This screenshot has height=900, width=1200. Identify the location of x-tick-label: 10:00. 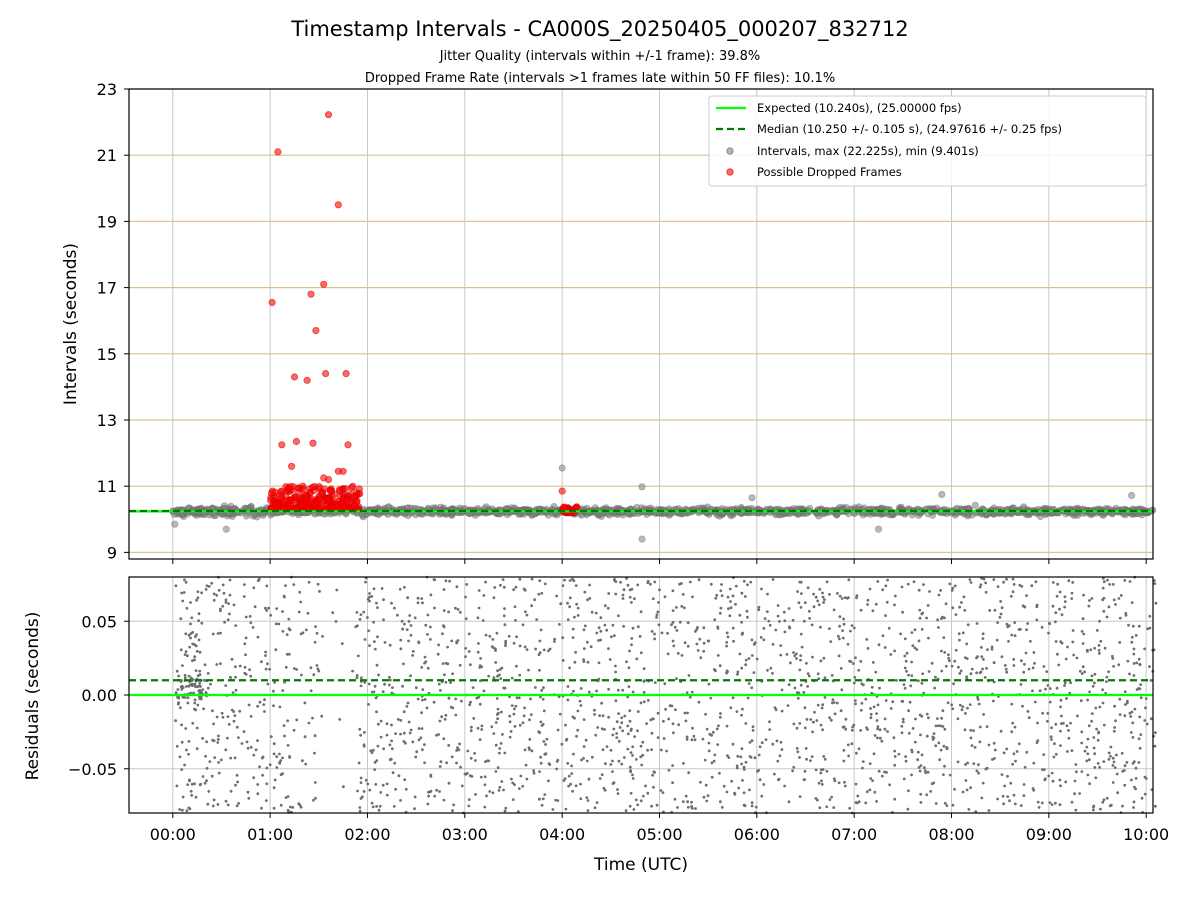
(1146, 834).